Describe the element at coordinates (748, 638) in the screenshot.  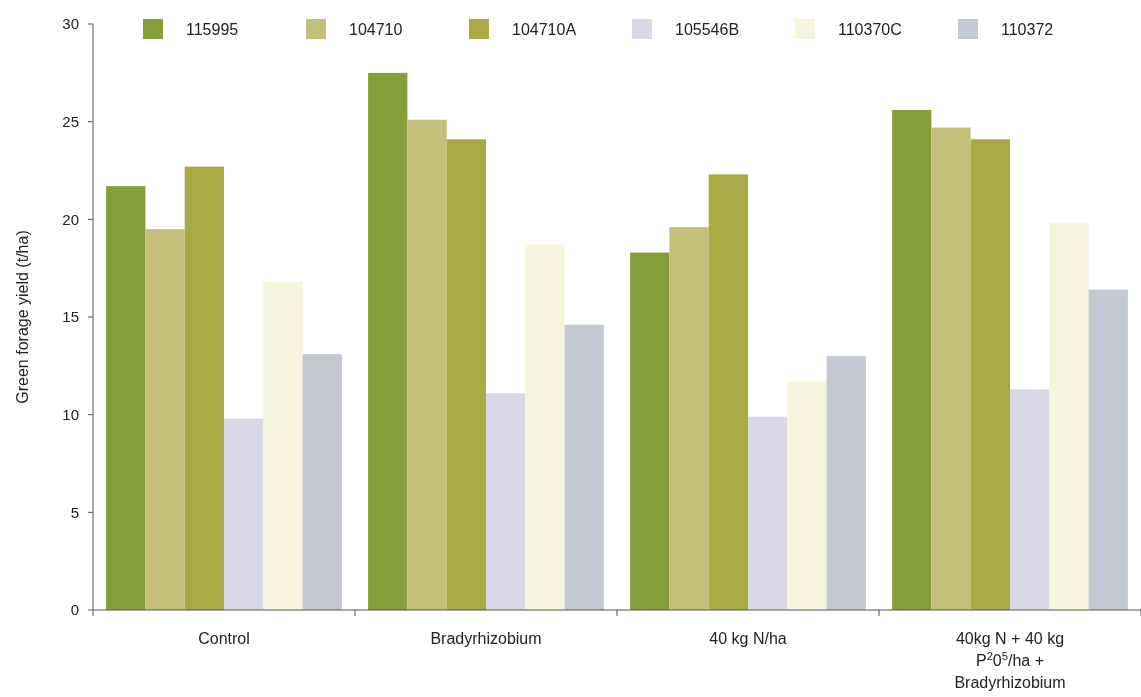
I see `x-tick-label: 40 kg N/ha` at that location.